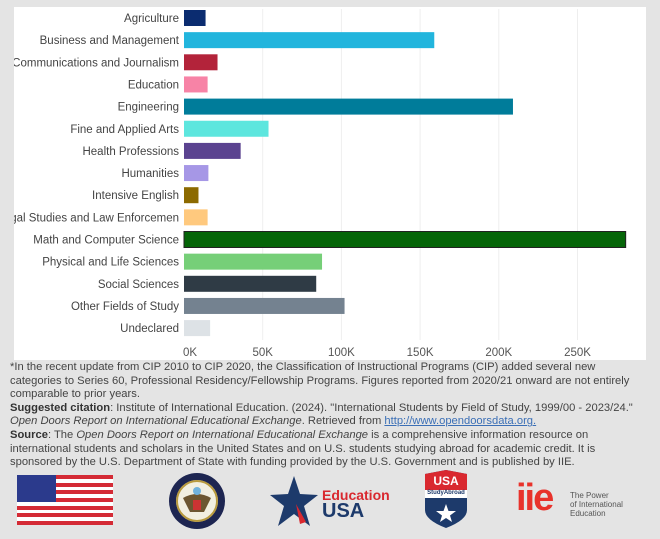 The image size is (660, 539). Describe the element at coordinates (577, 353) in the screenshot. I see `x-tick-label: 250K` at that location.